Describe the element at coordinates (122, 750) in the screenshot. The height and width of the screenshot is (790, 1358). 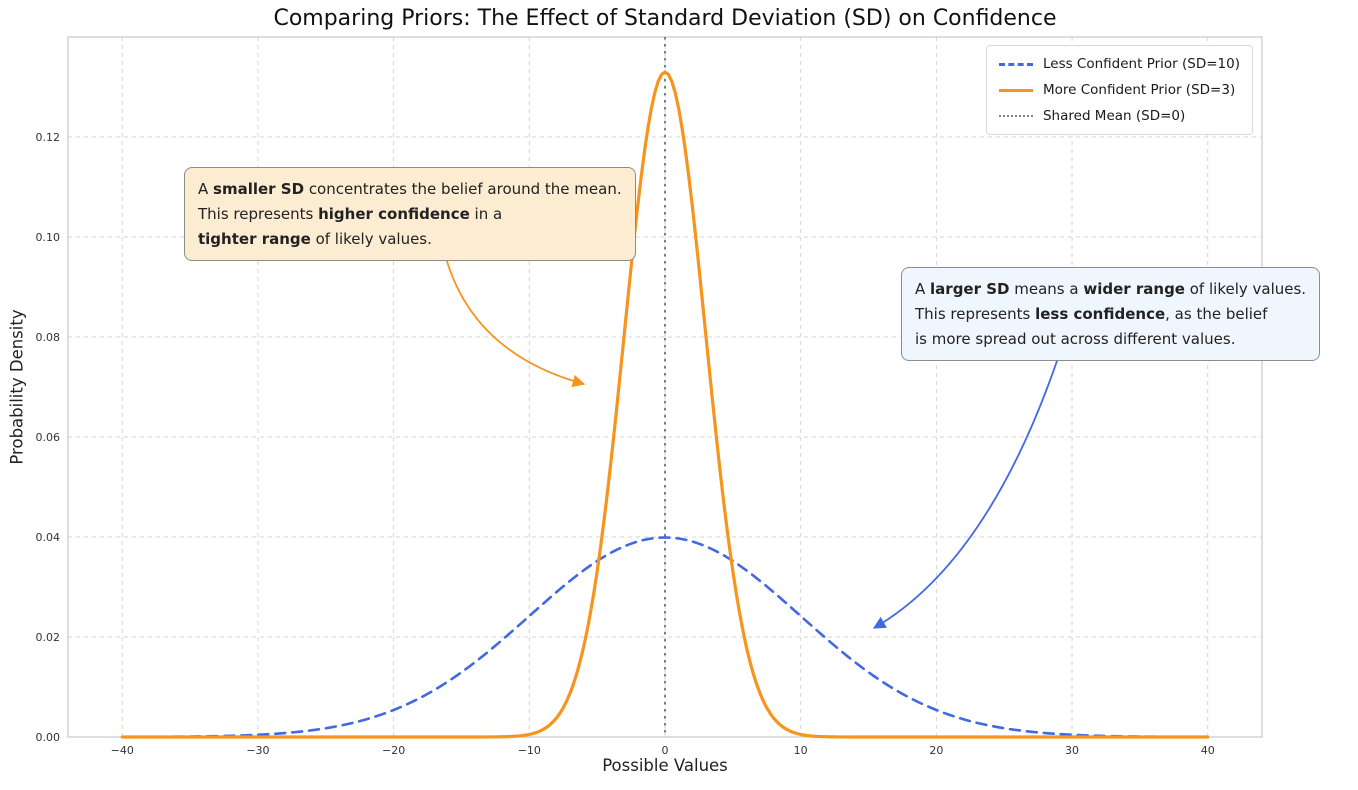
I see `x-tick-label: −40` at that location.